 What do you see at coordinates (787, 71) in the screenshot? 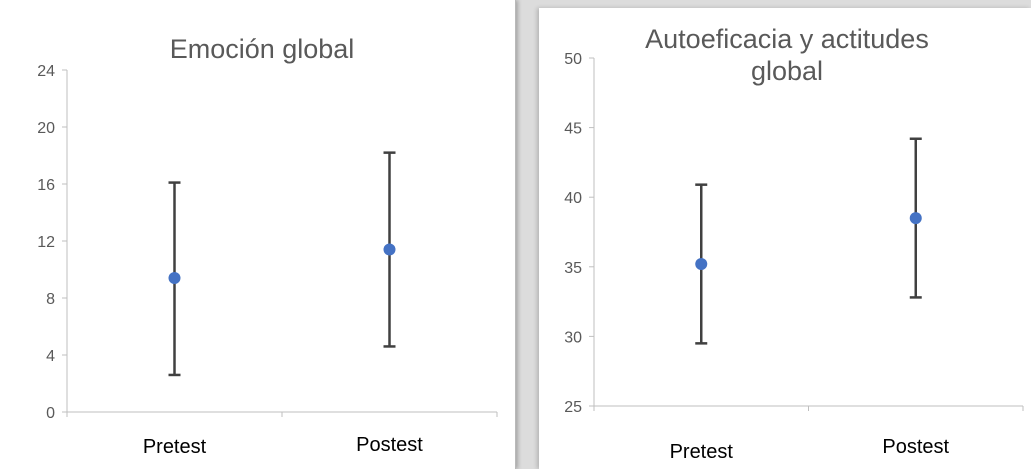
I see `chart-title-line: global` at bounding box center [787, 71].